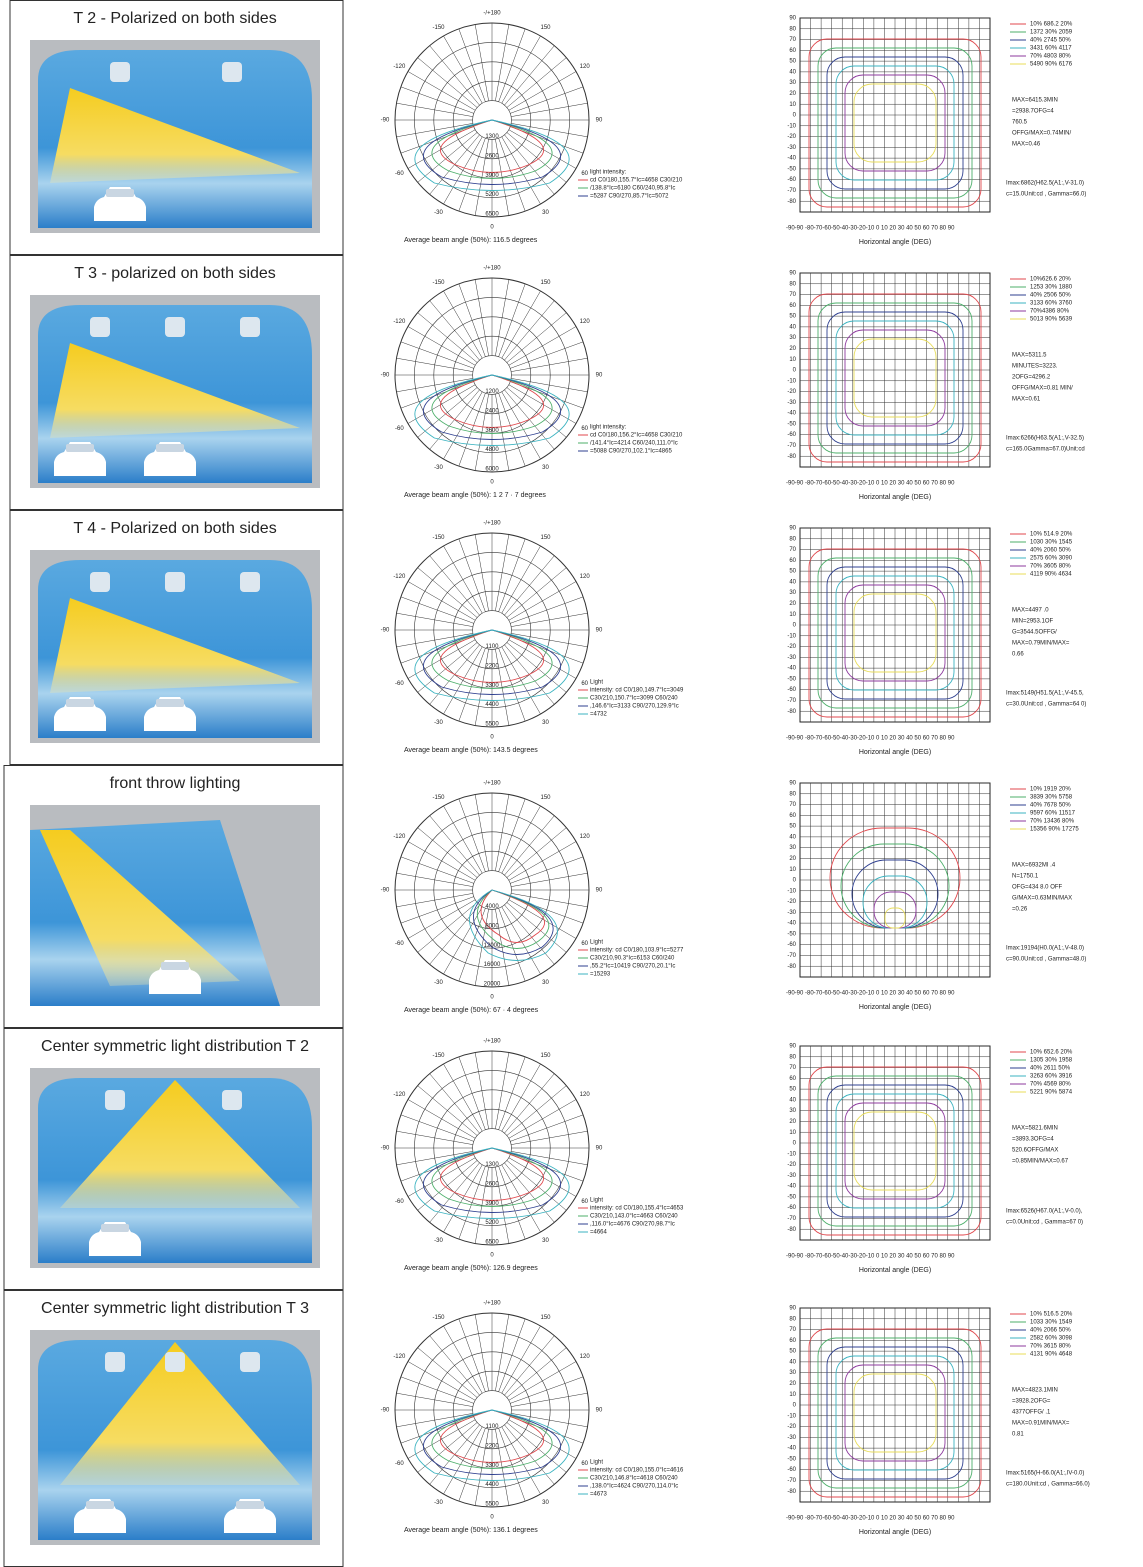 This screenshot has height=1567, width=1143. I want to click on iso-legend: 40% 2506 50%, so click(1050, 296).